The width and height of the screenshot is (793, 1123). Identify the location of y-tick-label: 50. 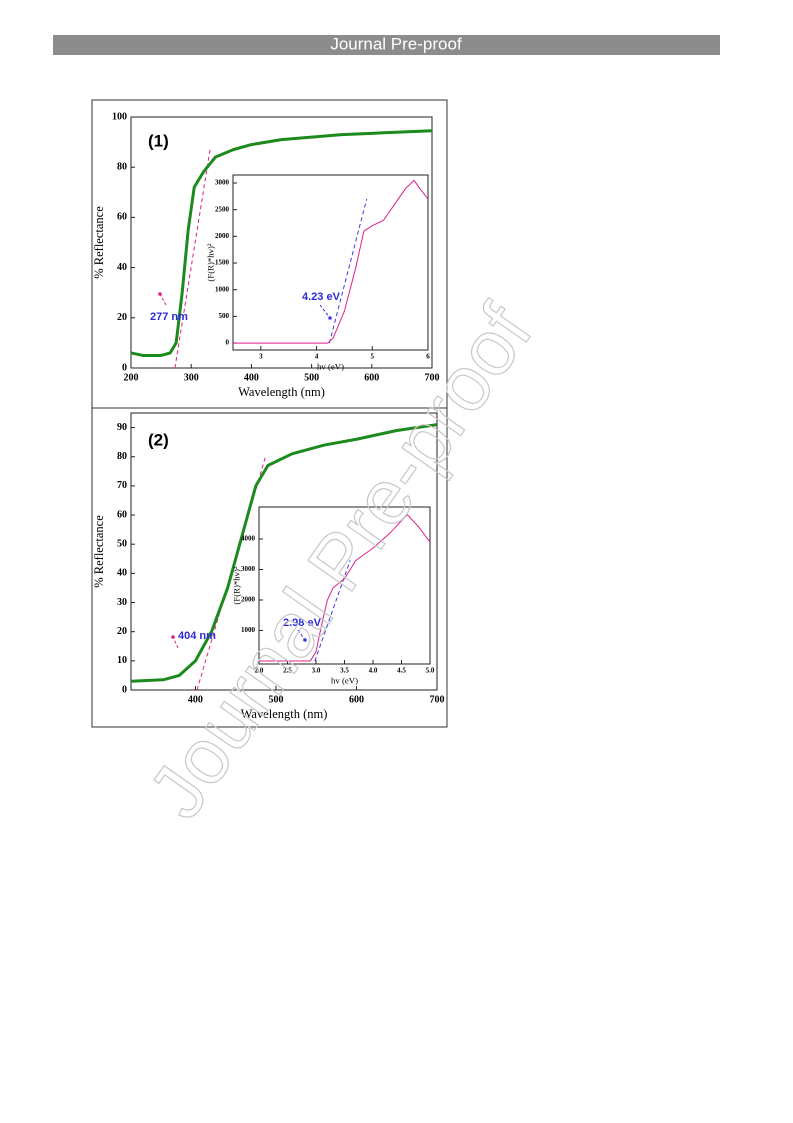
(122, 544).